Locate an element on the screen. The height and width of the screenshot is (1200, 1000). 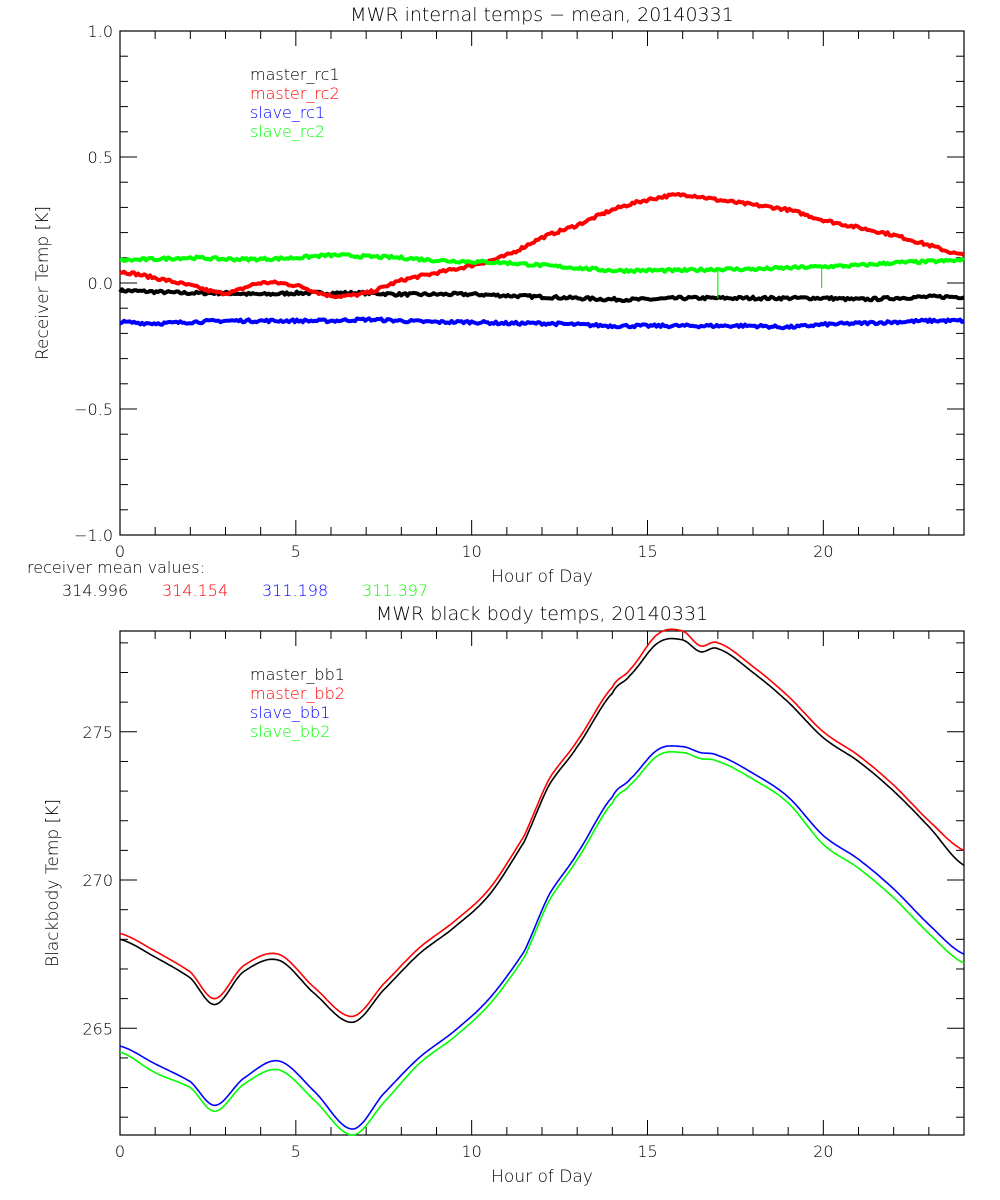
receiver-means-label: receiver mean values: is located at coordinates (116, 567).